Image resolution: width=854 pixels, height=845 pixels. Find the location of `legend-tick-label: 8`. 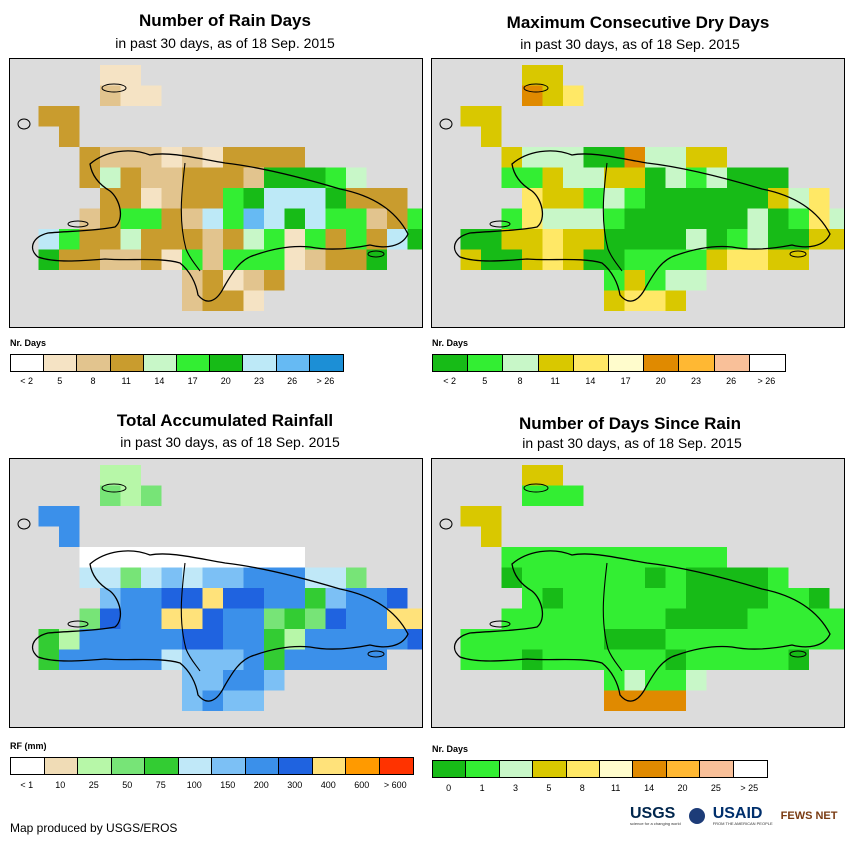

legend-tick-label: 8 is located at coordinates (520, 381).